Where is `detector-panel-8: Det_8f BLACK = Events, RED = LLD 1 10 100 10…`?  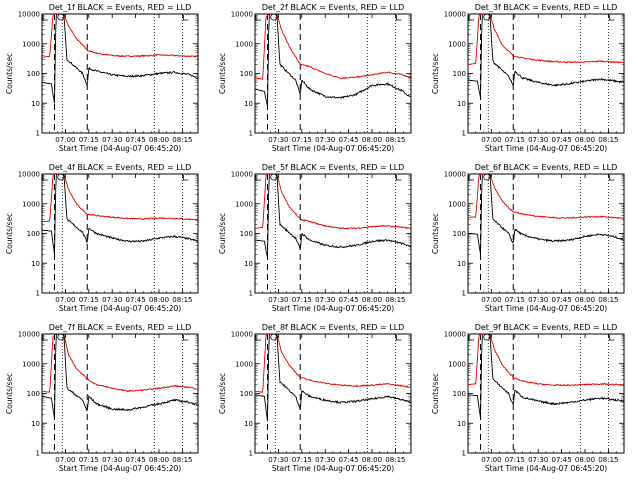
detector-panel-8: Det_8f BLACK = Events, RED = LLD 1 10 100 10… is located at coordinates (319, 400).